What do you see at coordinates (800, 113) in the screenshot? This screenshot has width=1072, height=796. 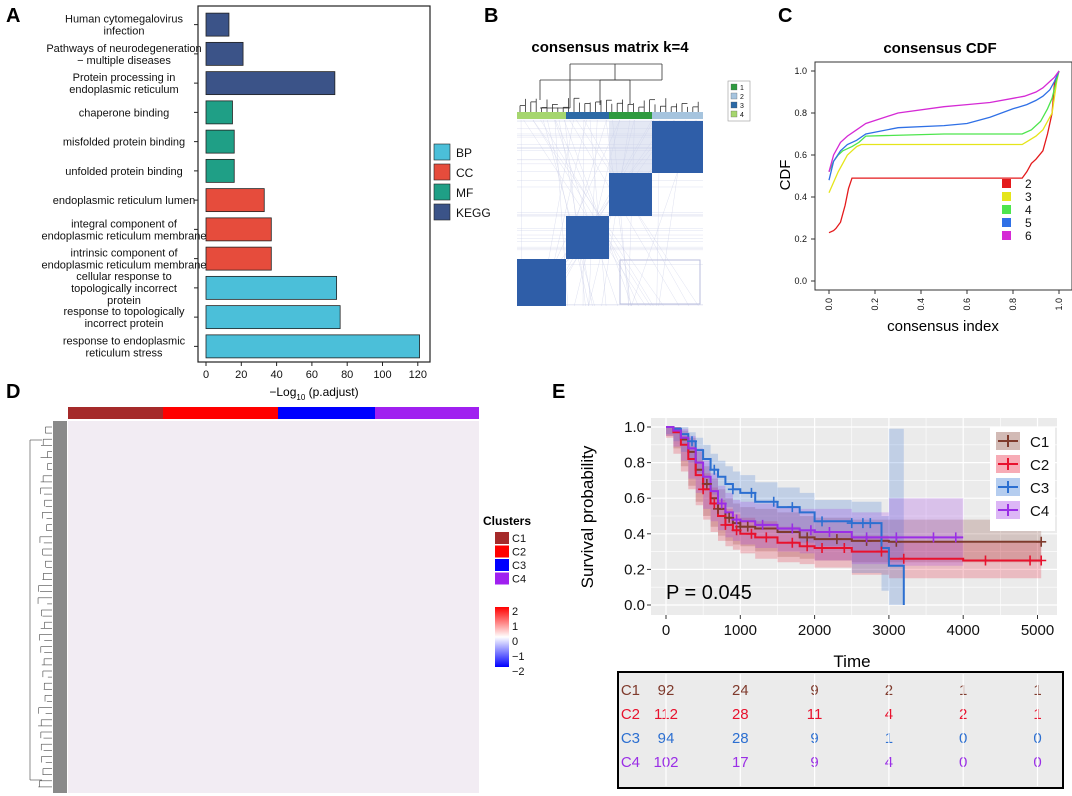 I see `panel-c-y-tick-label: 0.8` at bounding box center [800, 113].